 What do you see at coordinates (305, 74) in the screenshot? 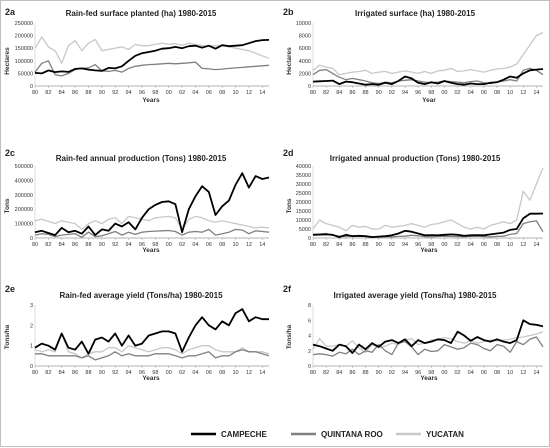
I see `y-tick-label: 2000` at bounding box center [305, 74].